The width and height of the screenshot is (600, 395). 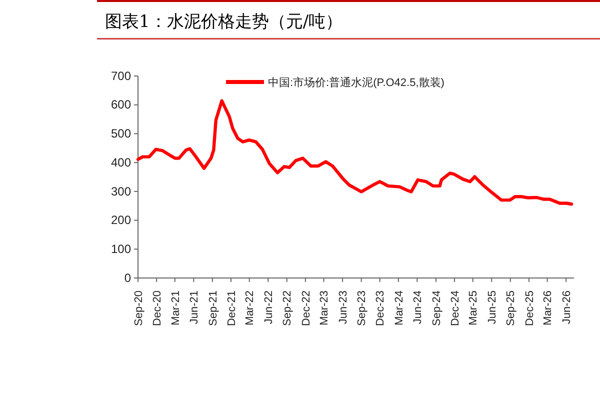 What do you see at coordinates (121, 191) in the screenshot?
I see `y-tick-label: 300` at bounding box center [121, 191].